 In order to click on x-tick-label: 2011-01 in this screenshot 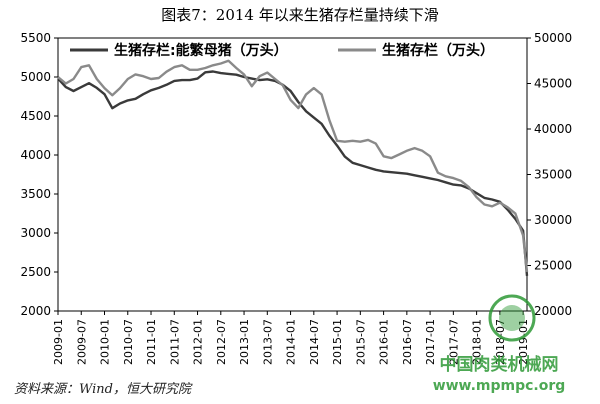, I will do `click(151, 342)`.